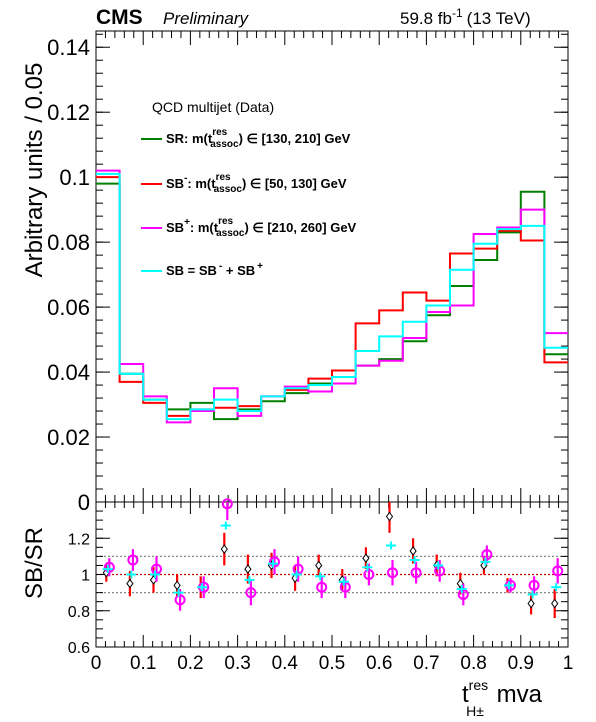 The width and height of the screenshot is (596, 722). Describe the element at coordinates (516, 694) in the screenshot. I see `x-axis-title-post: mva` at that location.